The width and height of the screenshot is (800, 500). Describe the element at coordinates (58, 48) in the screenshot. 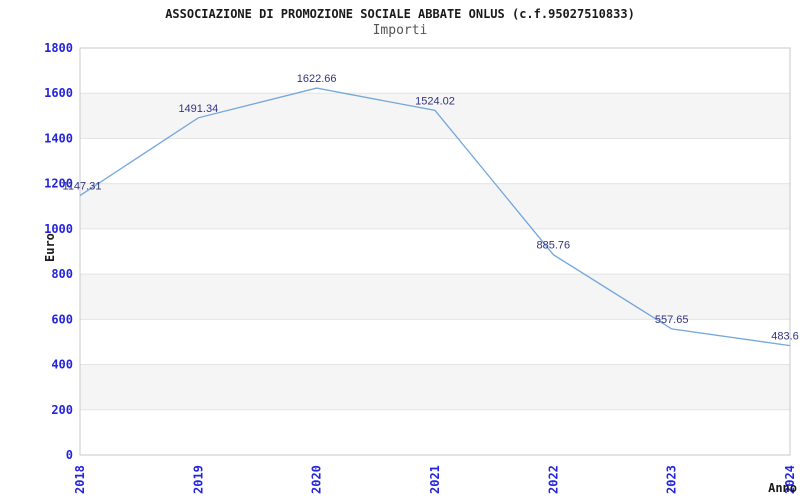

I see `y-tick-label: 1800` at that location.